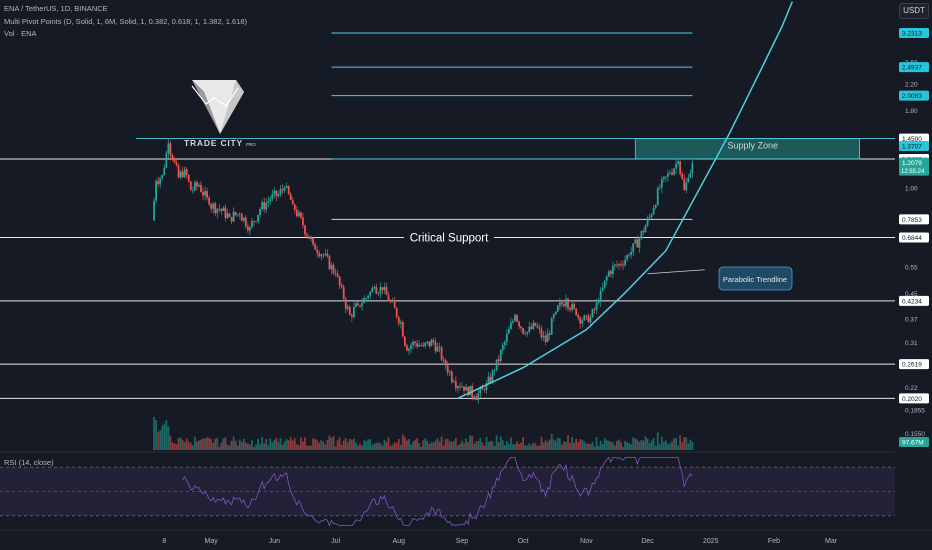  I want to click on symbol-legend: ENA / TetherUS, 1D, BINANCE, so click(56, 8).